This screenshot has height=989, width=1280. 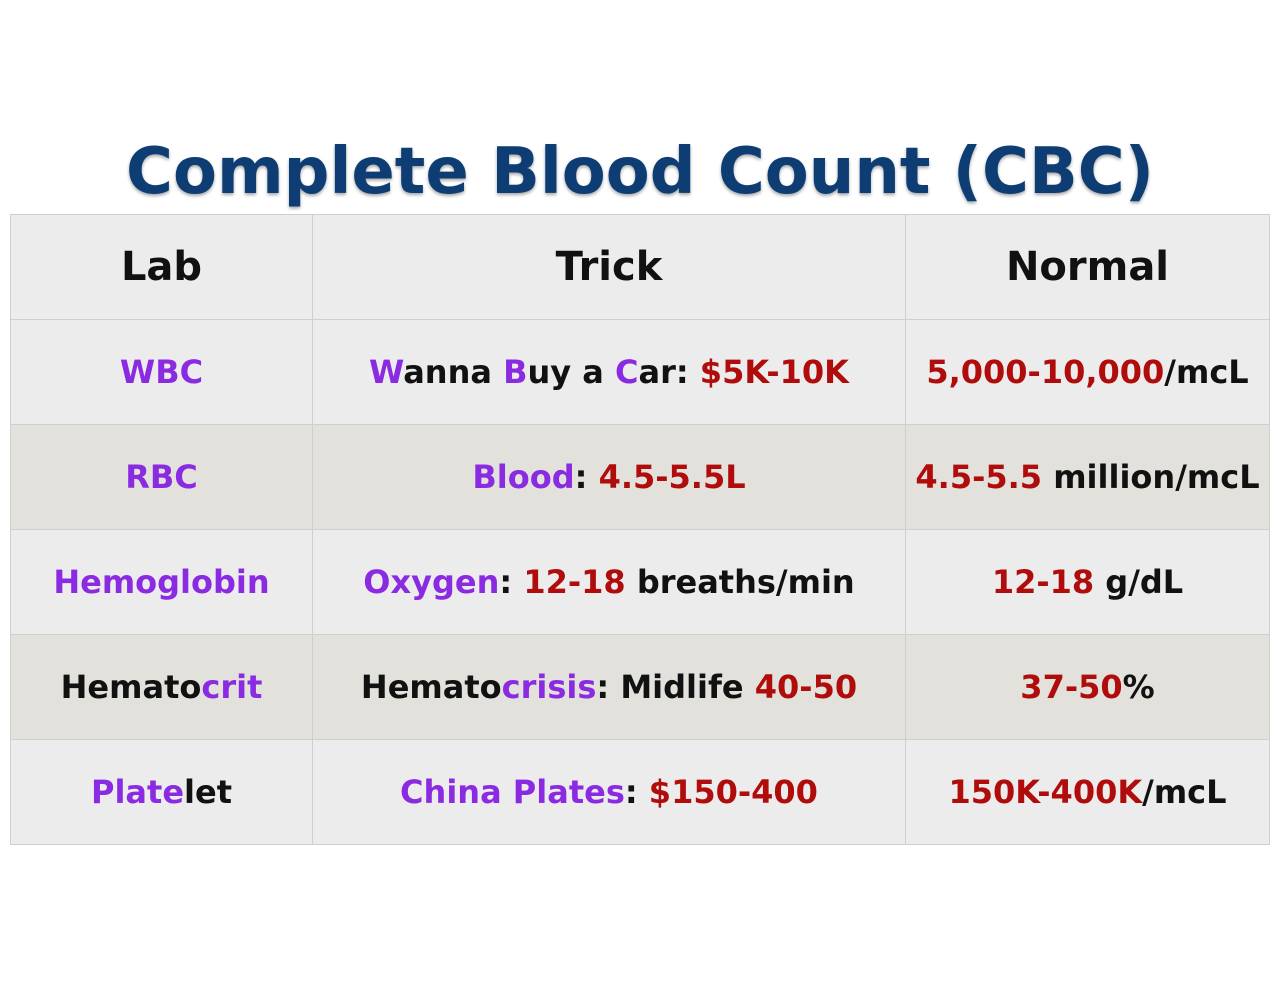 I want to click on cell-trick: Oxygen: 12-18 breaths/min, so click(x=609, y=582).